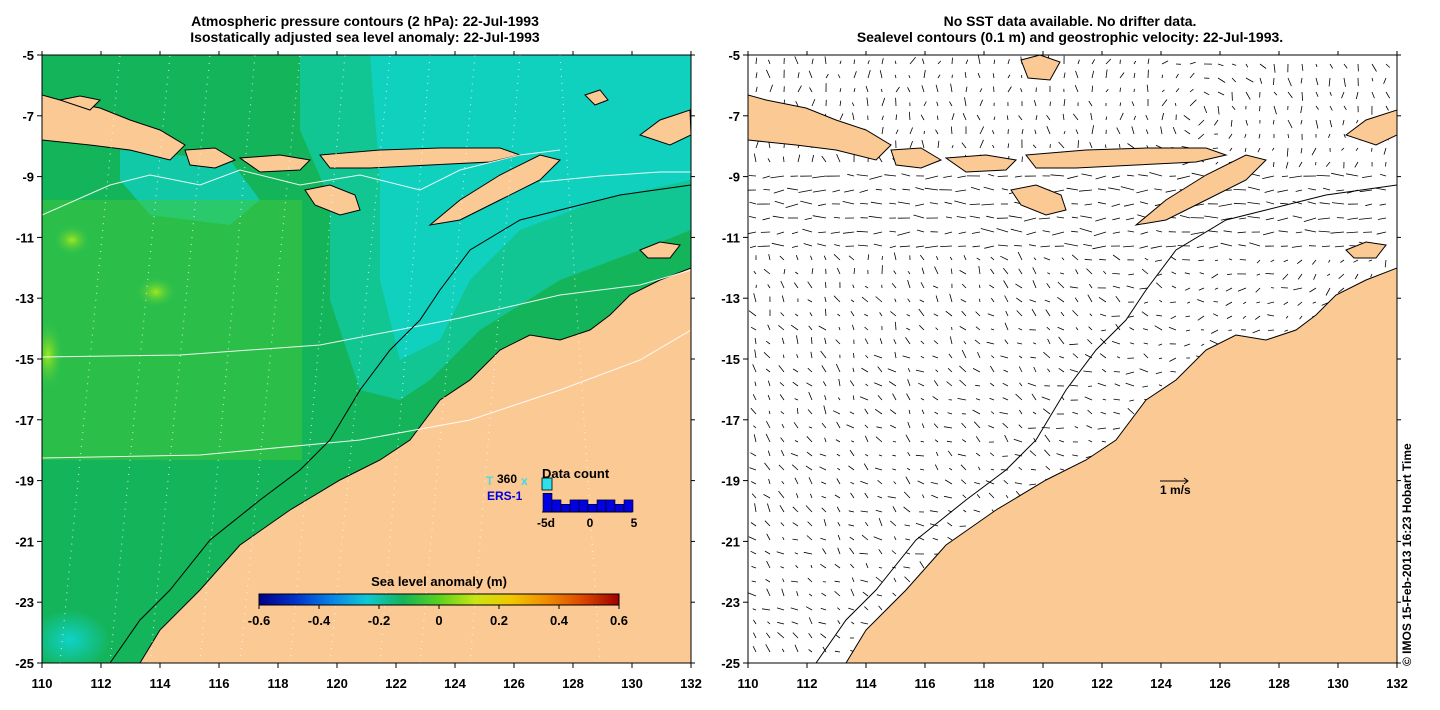 This screenshot has width=1440, height=710. I want to click on y-tick-label: -5, so click(734, 55).